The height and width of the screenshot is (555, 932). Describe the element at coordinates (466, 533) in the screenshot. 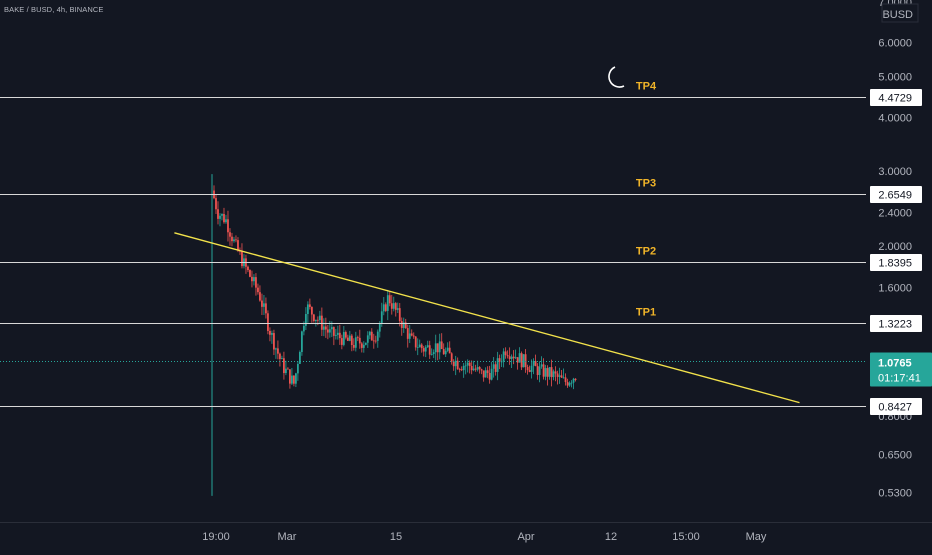

I see `time-axis: 19:00 Mar 15 Apr 12 15:00 May` at that location.